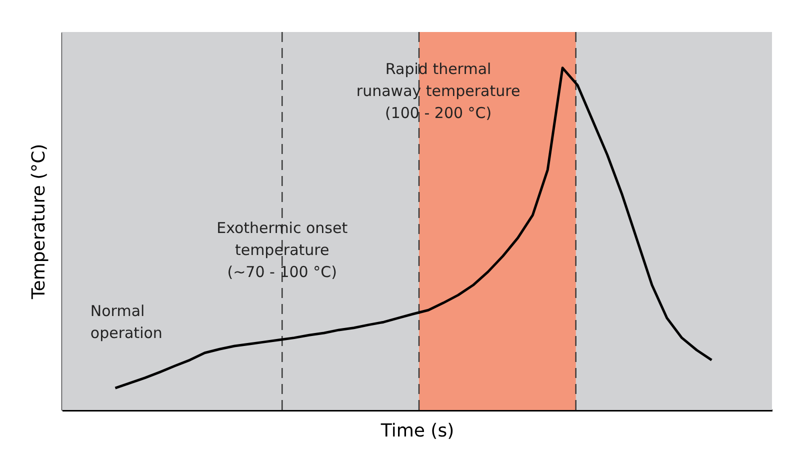 This screenshot has height=449, width=790. Describe the element at coordinates (126, 322) in the screenshot. I see `annotation: Normal operation` at that location.